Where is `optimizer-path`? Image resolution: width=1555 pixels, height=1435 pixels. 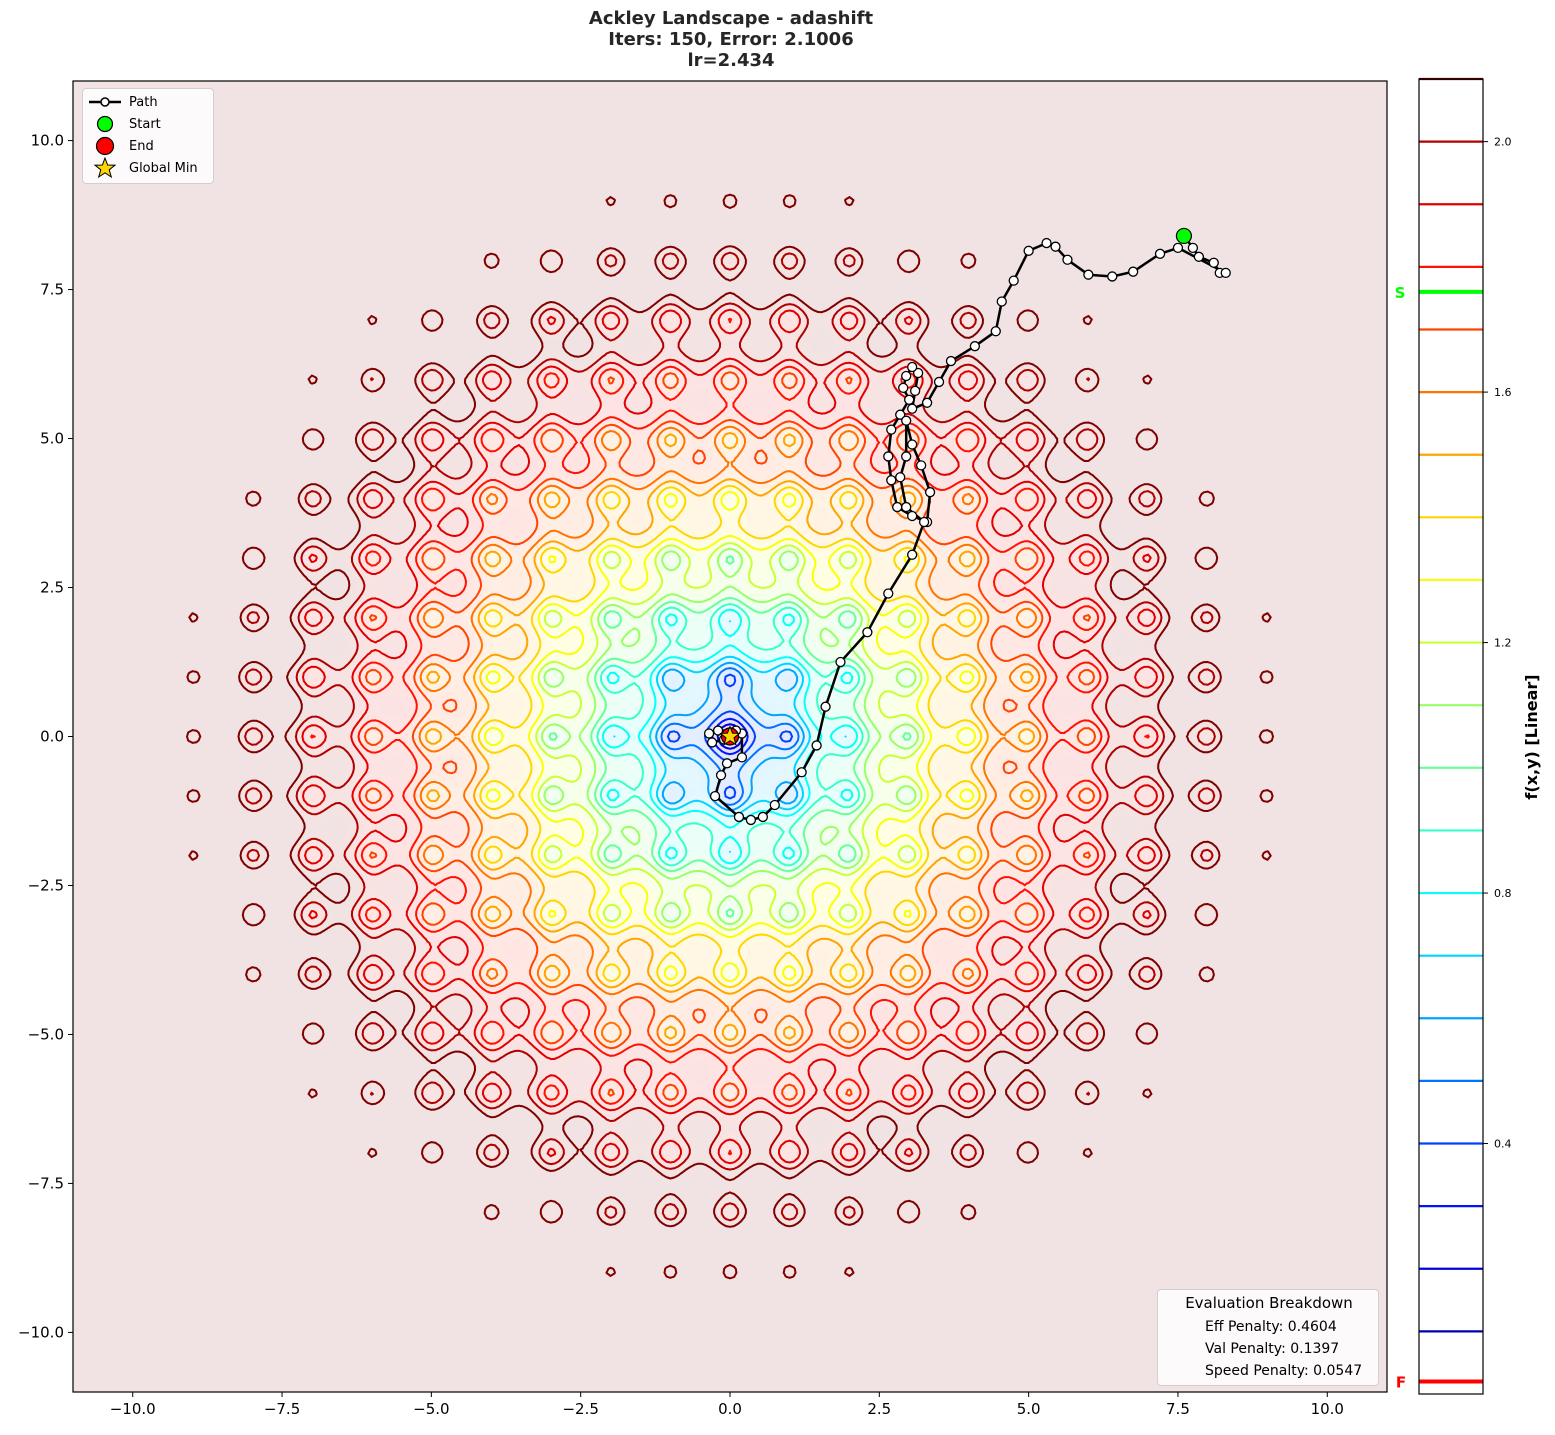 optimizer-path is located at coordinates (967, 526).